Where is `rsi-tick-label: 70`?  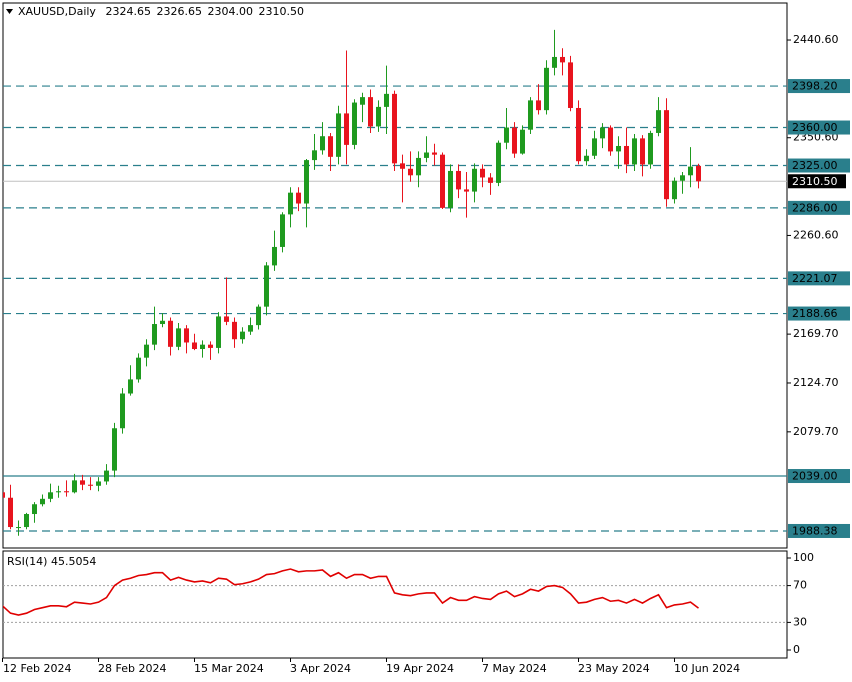 rsi-tick-label: 70 is located at coordinates (800, 585).